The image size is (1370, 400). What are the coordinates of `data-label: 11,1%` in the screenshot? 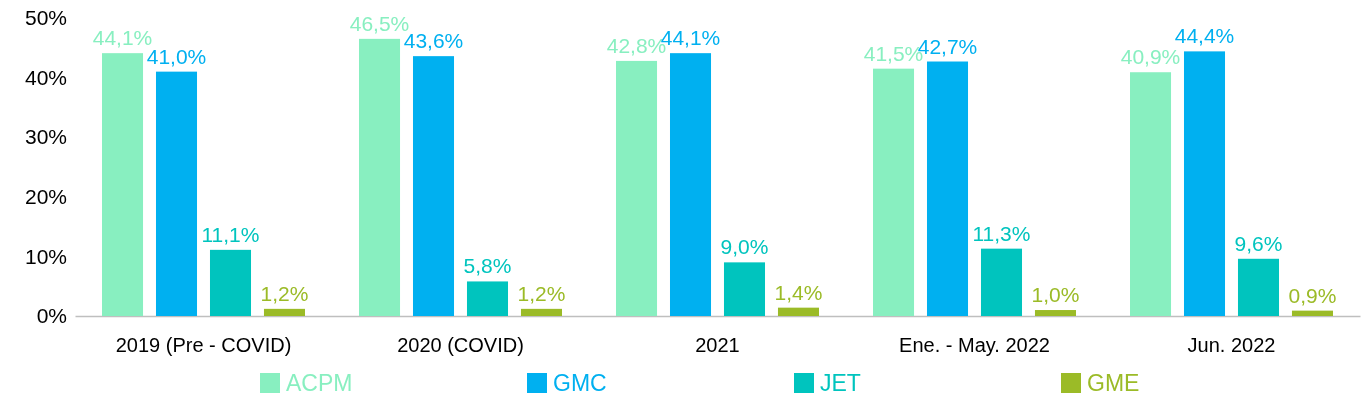 It's located at (230, 234).